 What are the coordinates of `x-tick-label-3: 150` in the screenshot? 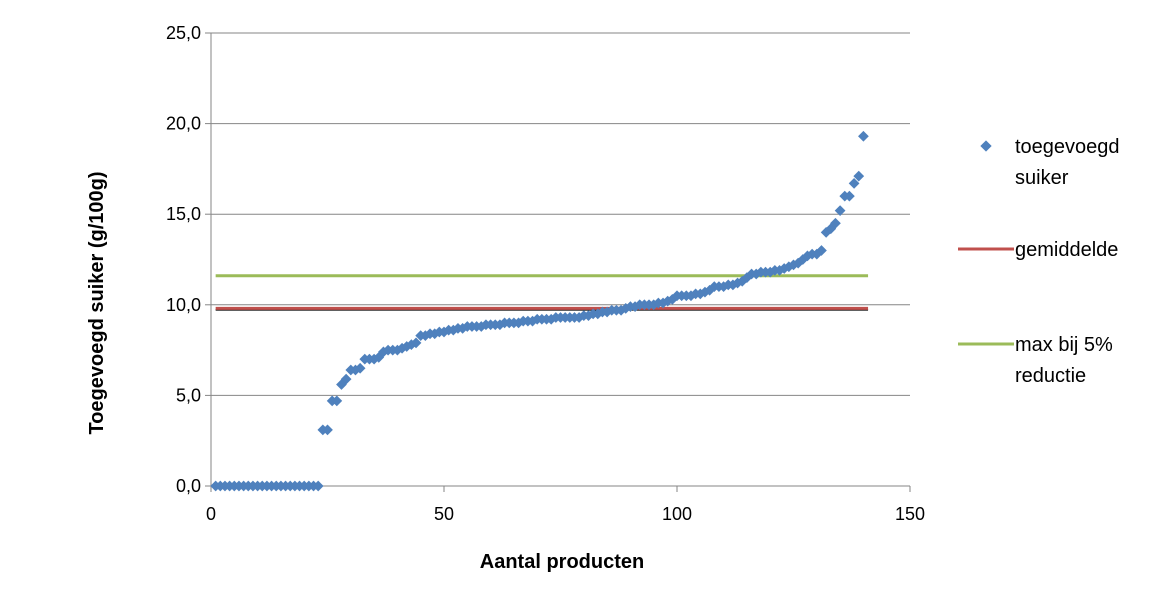 It's located at (910, 514).